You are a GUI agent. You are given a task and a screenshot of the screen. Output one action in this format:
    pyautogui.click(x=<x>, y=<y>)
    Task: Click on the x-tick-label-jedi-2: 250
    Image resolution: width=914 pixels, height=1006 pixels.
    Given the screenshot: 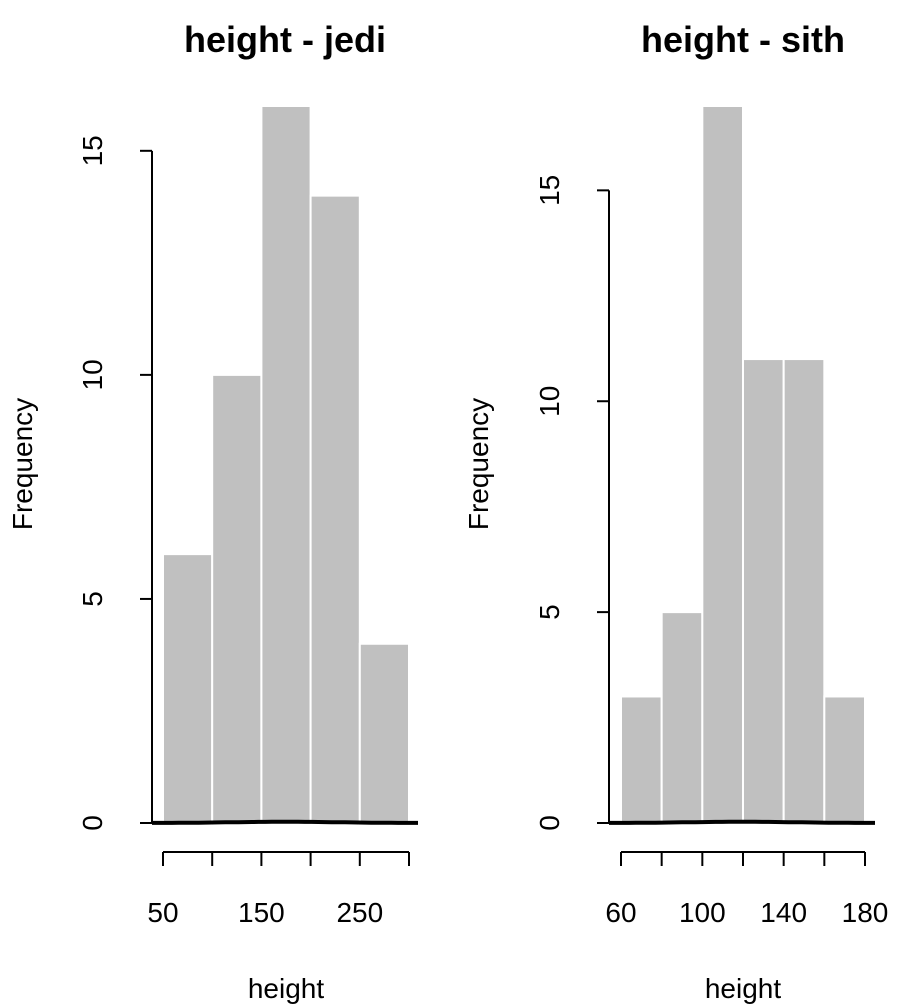 What is the action you would take?
    pyautogui.click(x=359, y=912)
    